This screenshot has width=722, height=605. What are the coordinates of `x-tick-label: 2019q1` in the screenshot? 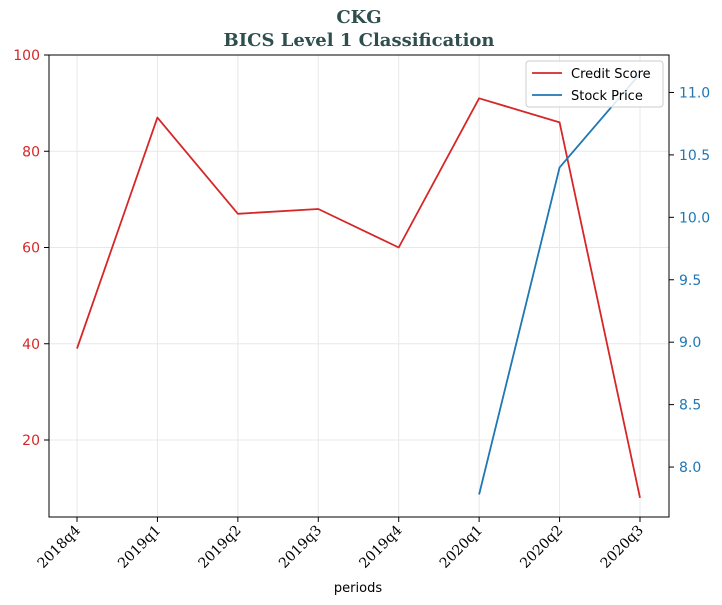 It's located at (139, 547).